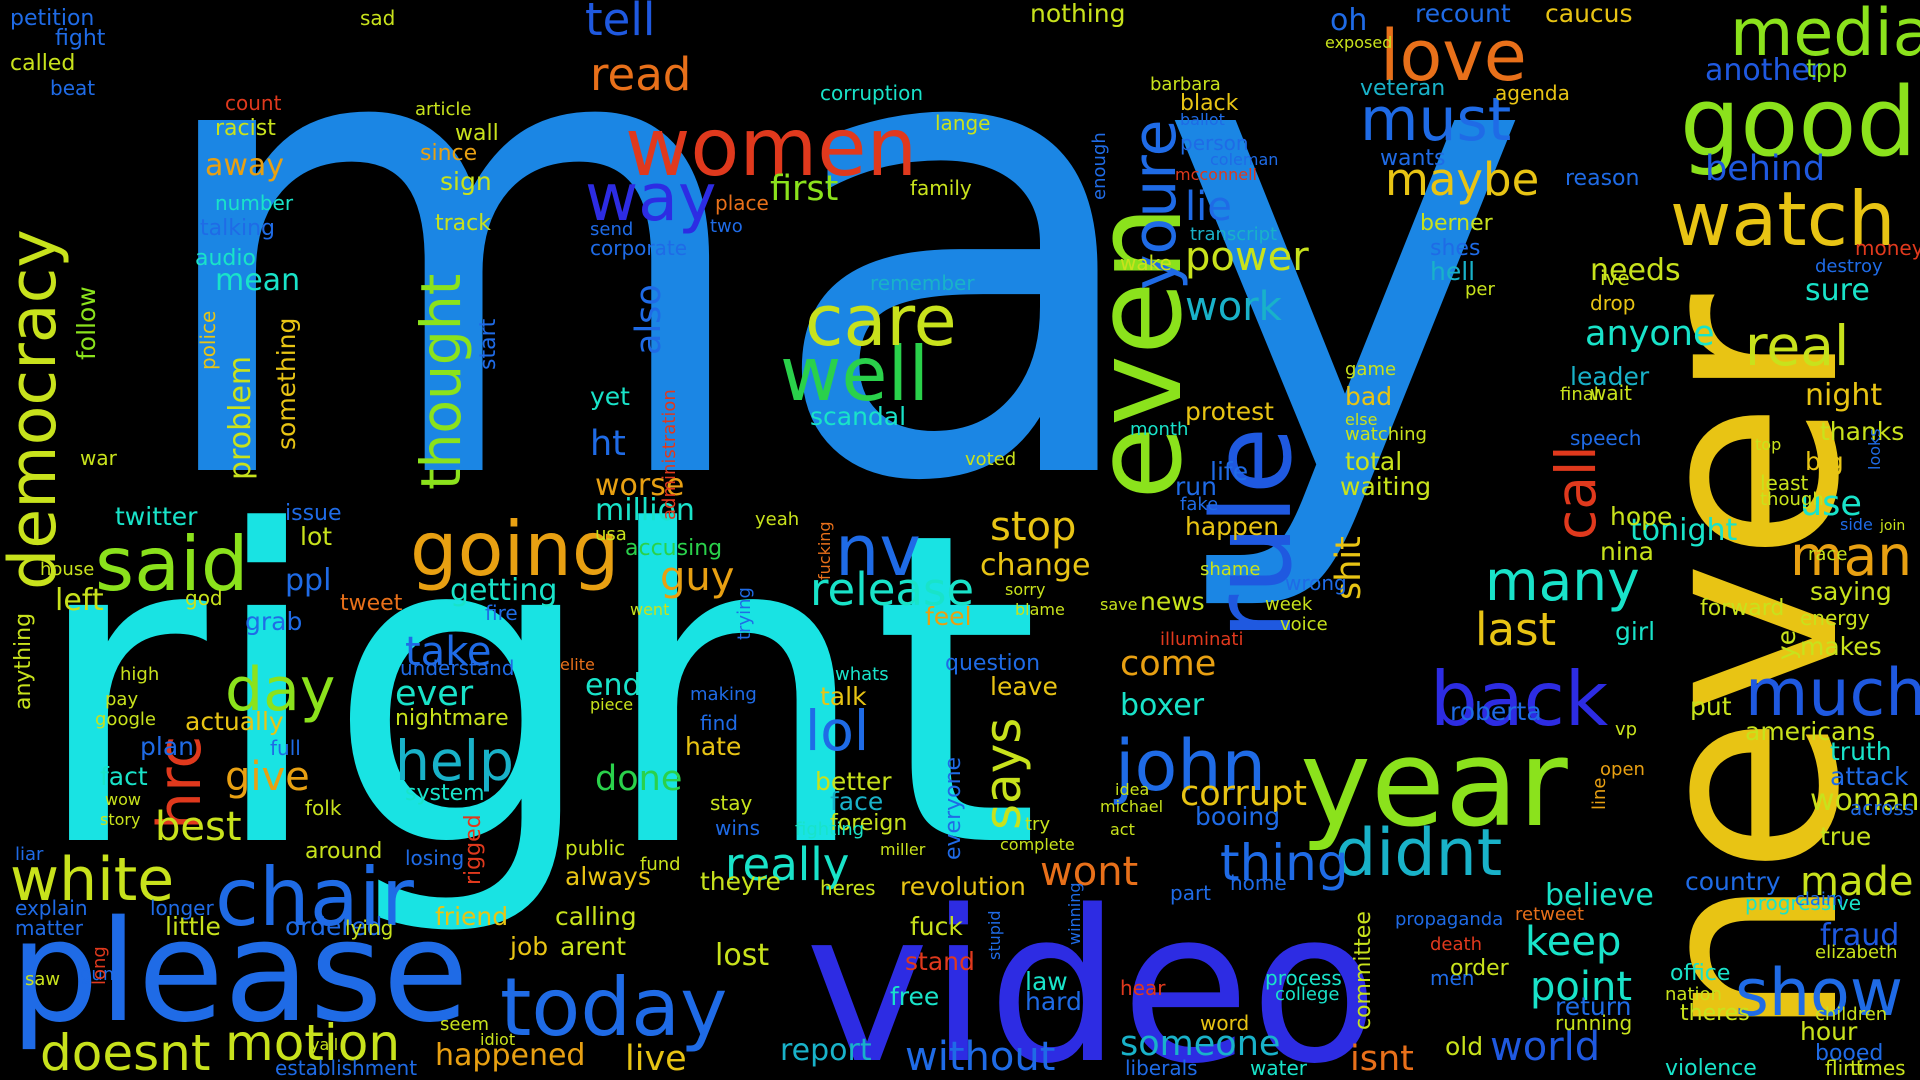  I want to click on cloud-word: across, so click(1882, 808).